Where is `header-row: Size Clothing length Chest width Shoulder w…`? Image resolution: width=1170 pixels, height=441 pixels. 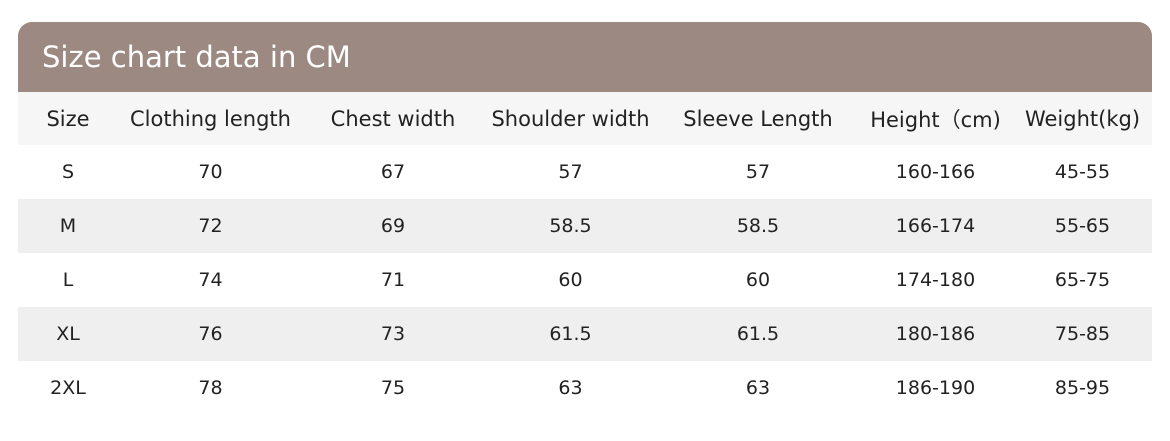
header-row: Size Clothing length Chest width Shoulder w… is located at coordinates (585, 118).